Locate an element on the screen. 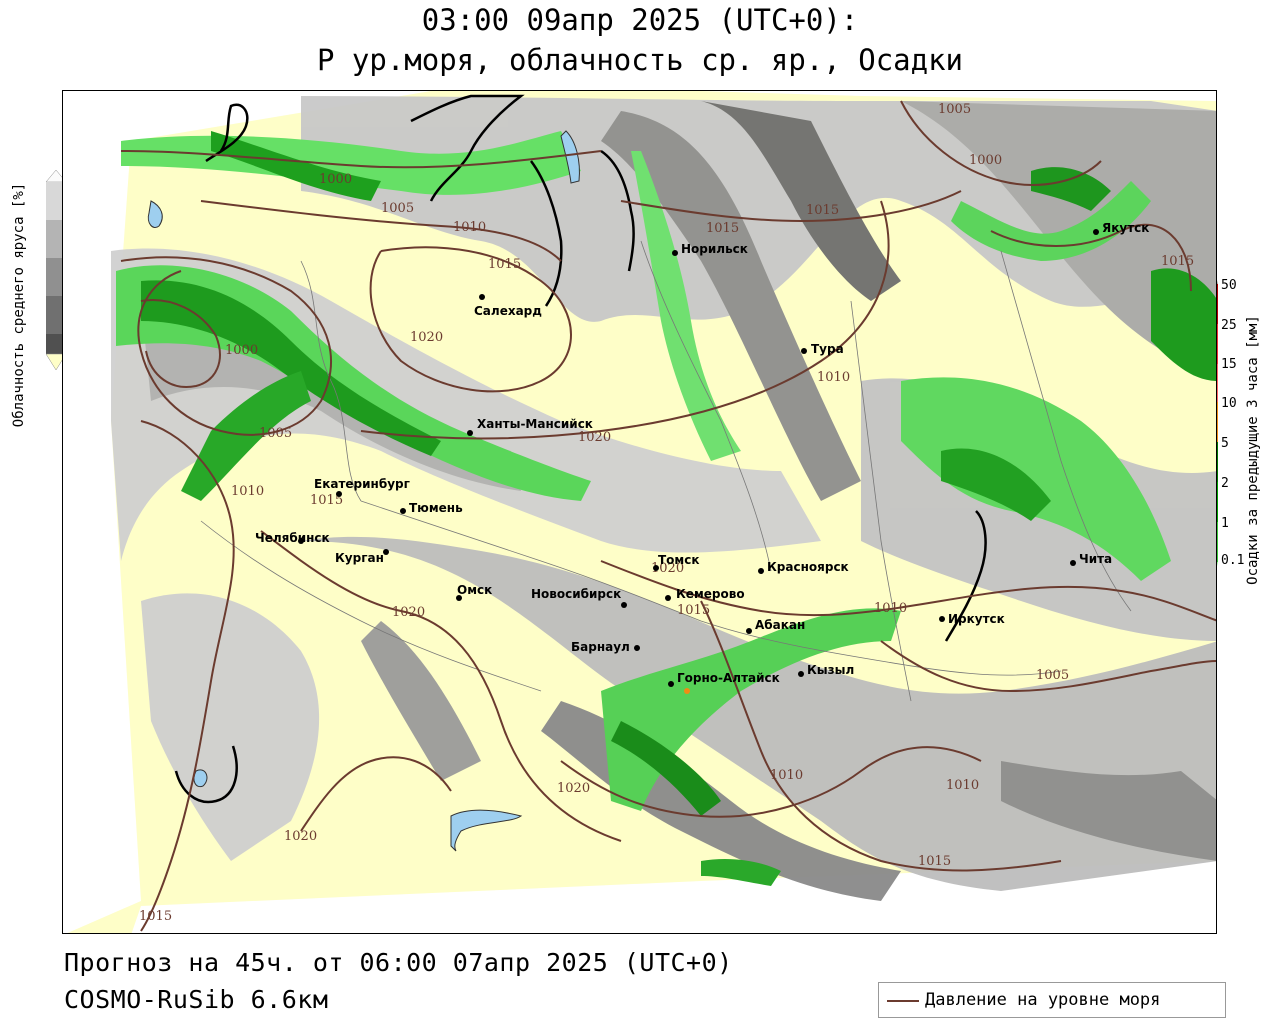 The image size is (1280, 1024). city-label: Кызыл is located at coordinates (830, 670).